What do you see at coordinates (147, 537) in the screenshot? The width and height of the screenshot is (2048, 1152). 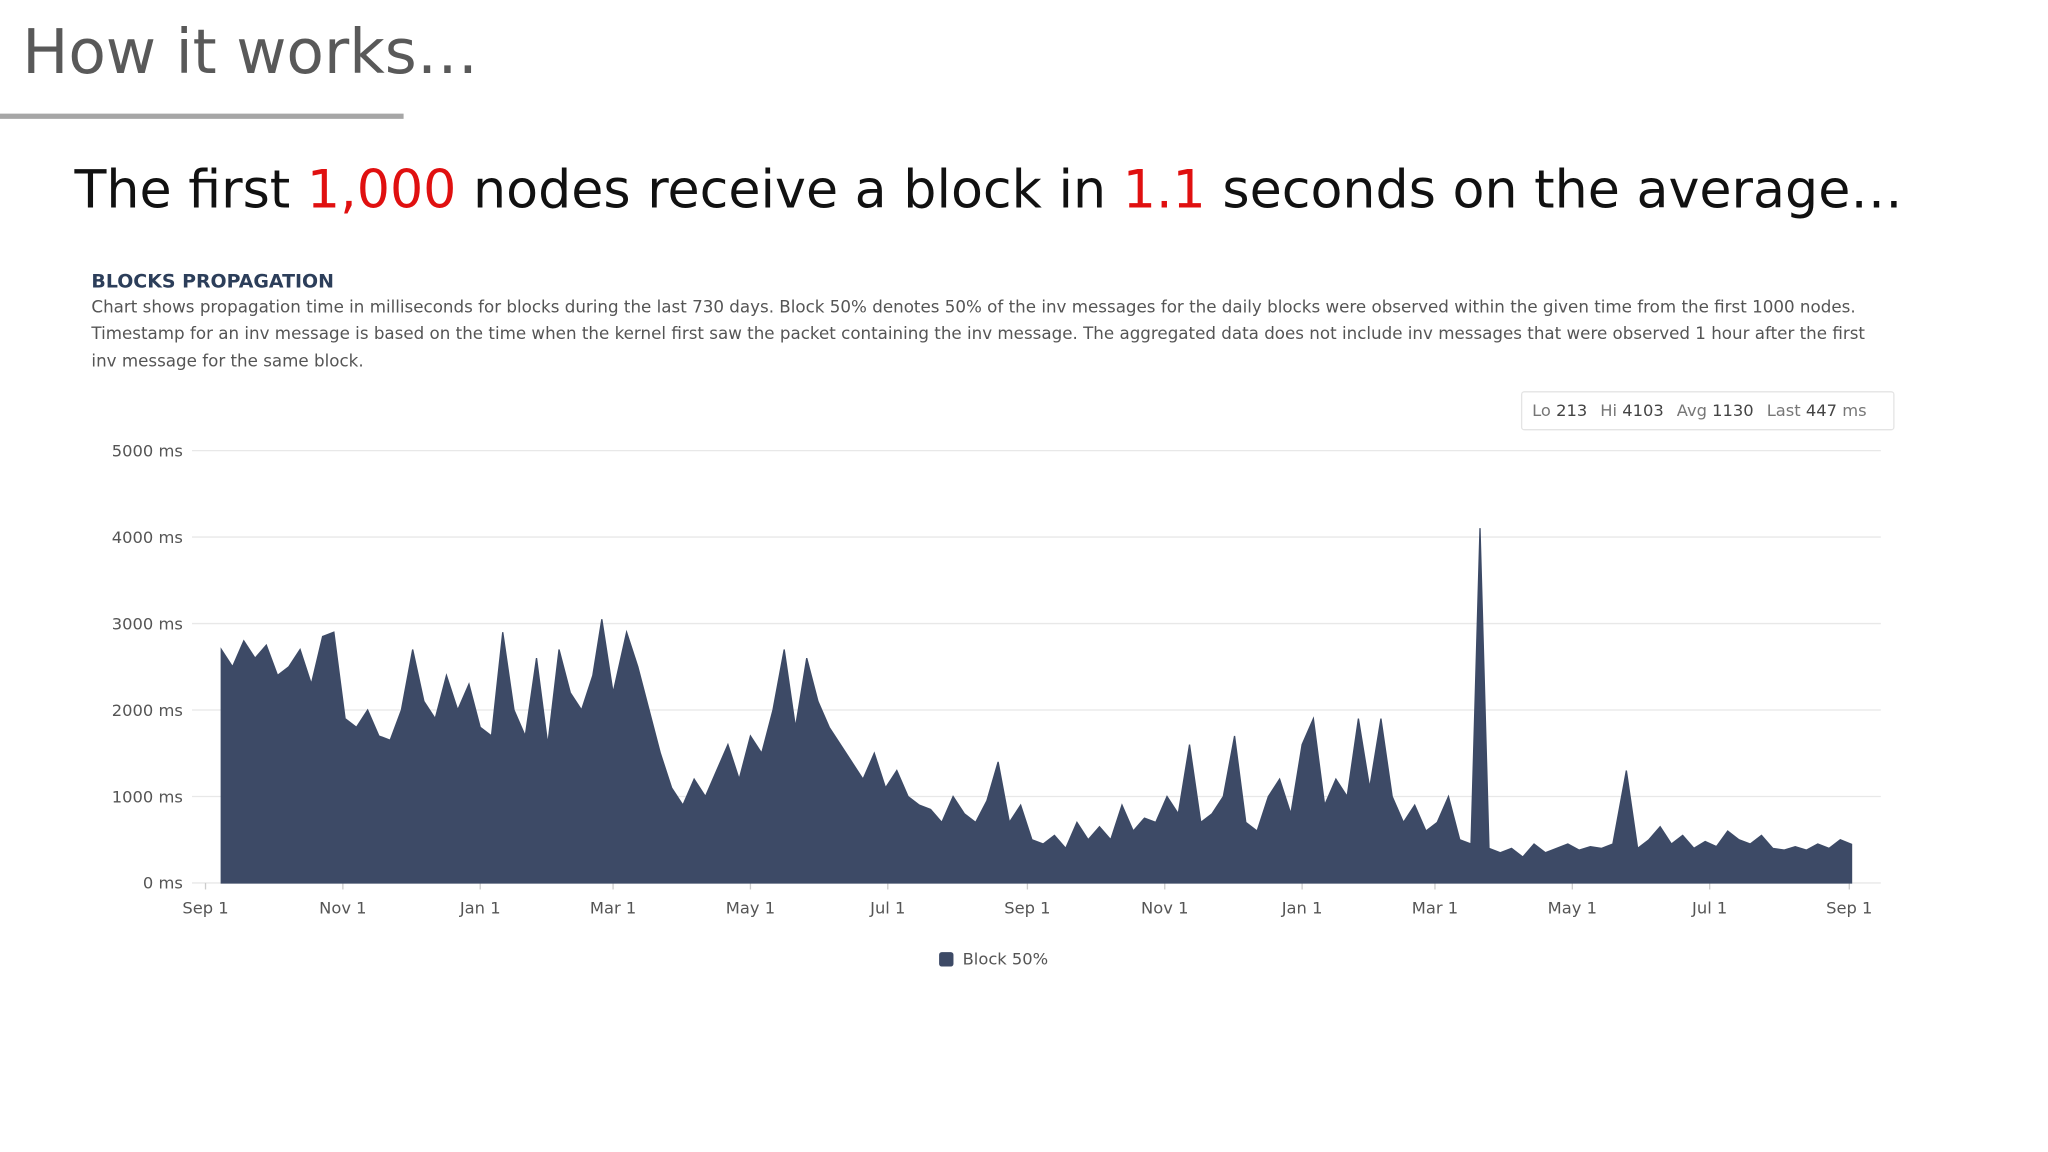 I see `y-tick-label: 4000 ms` at bounding box center [147, 537].